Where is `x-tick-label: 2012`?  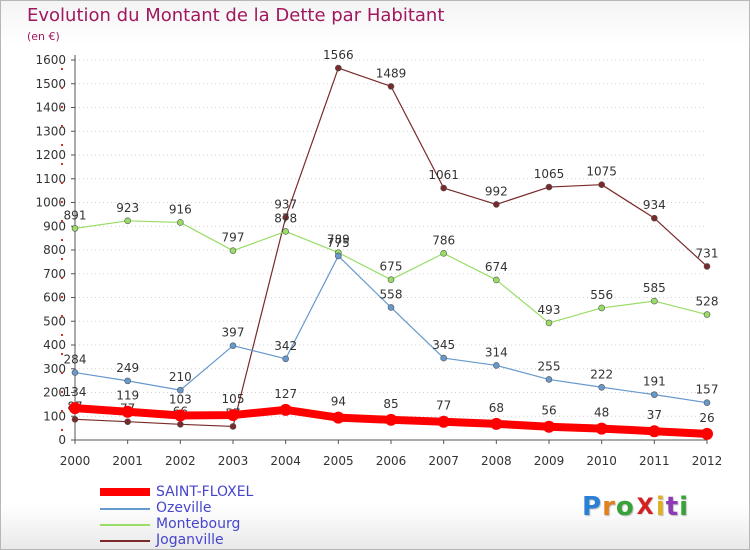
x-tick-label: 2012 is located at coordinates (707, 461).